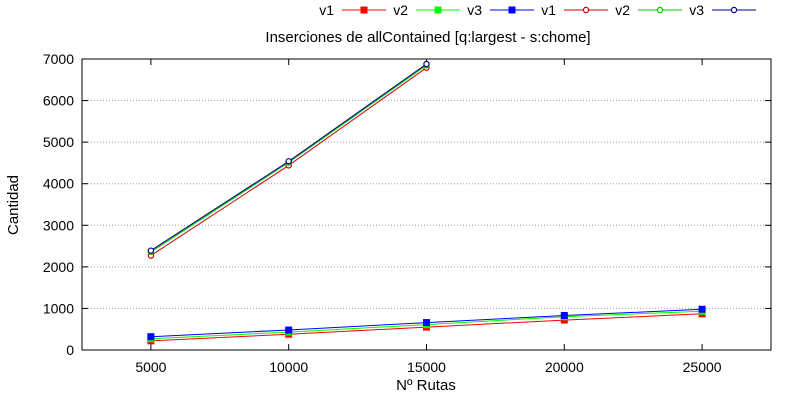 This screenshot has height=400, width=800. Describe the element at coordinates (58, 184) in the screenshot. I see `y-tick-label: 4000` at that location.